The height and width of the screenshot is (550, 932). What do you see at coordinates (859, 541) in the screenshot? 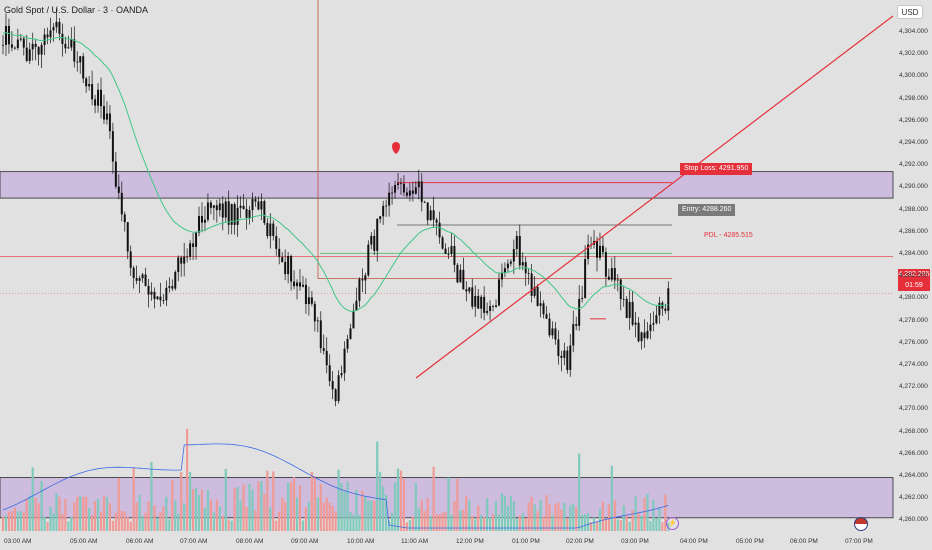
I see `time-axis-label: 07:00 PM` at bounding box center [859, 541].